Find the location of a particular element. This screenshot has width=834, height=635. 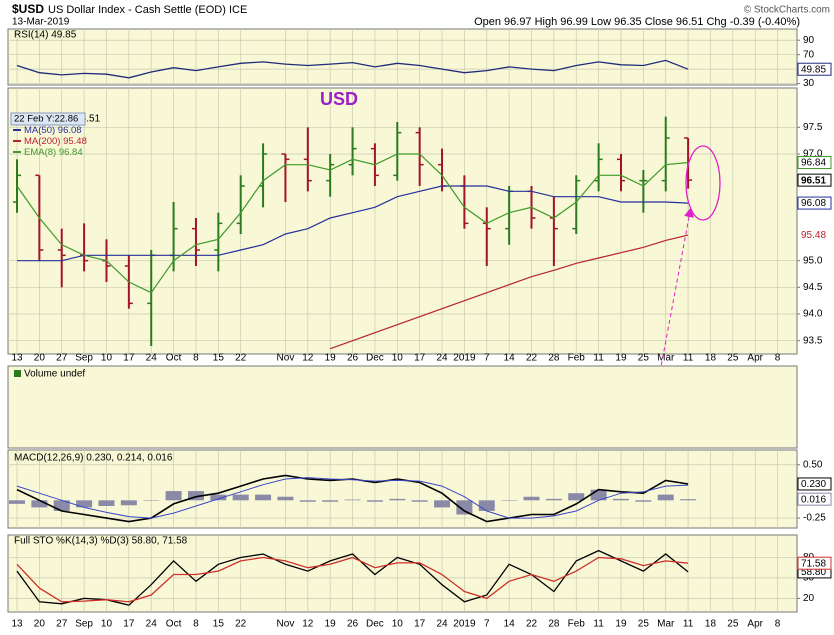

y-tick-label: -0.25 is located at coordinates (814, 518).